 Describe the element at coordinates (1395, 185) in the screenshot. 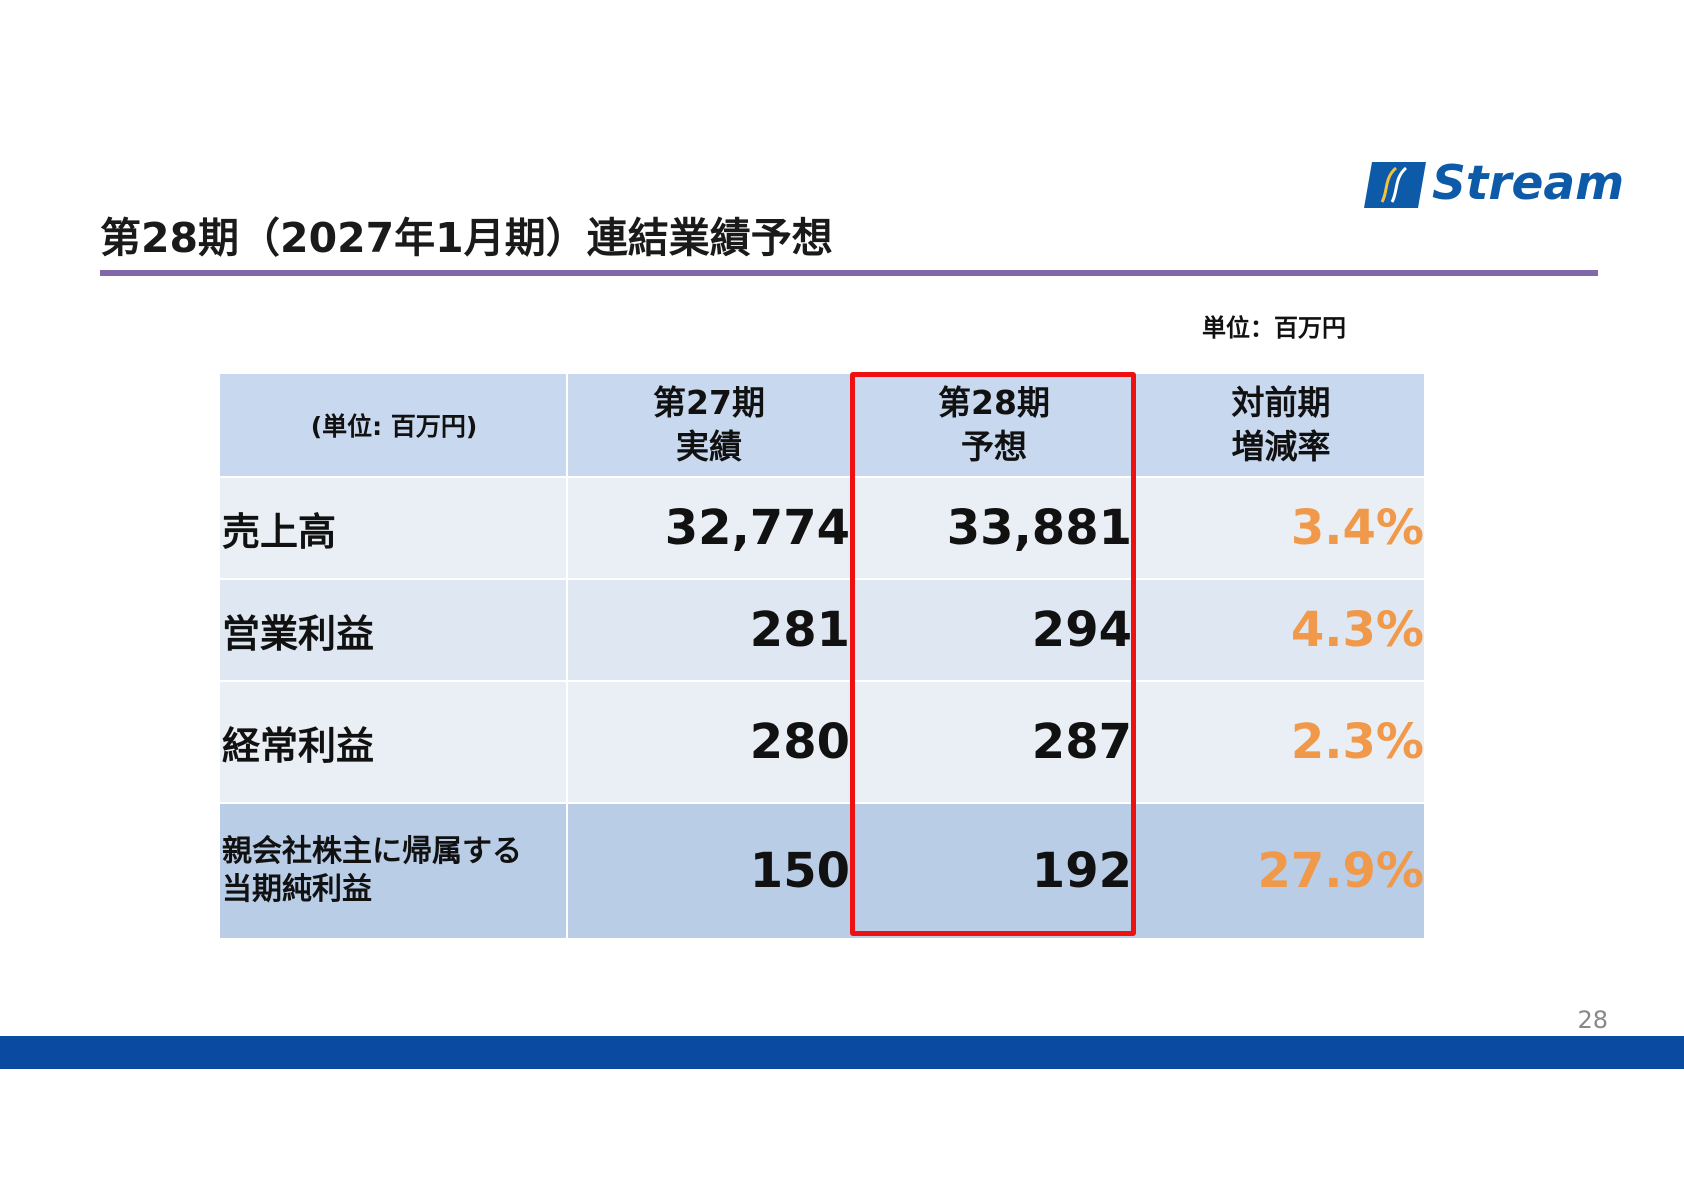

I see `stream-logo-icon` at that location.